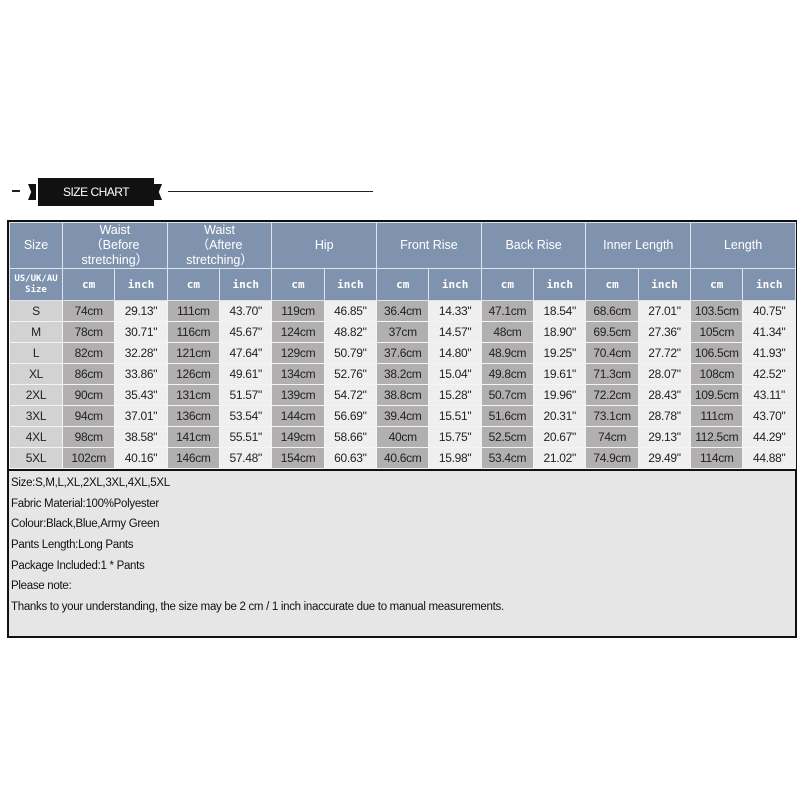  I want to click on note-line: Fabric Material:100%Polyester, so click(85, 503).